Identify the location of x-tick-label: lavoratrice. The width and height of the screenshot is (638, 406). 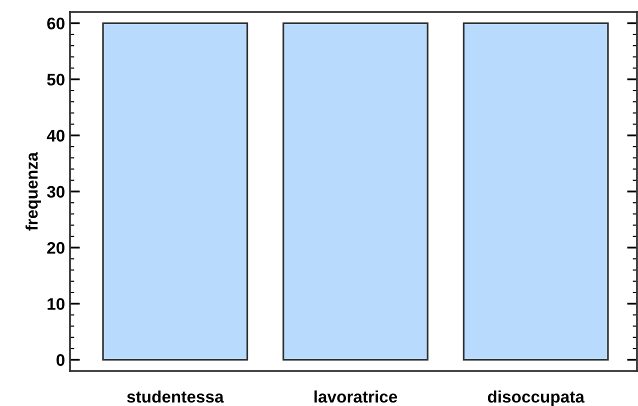
(356, 396).